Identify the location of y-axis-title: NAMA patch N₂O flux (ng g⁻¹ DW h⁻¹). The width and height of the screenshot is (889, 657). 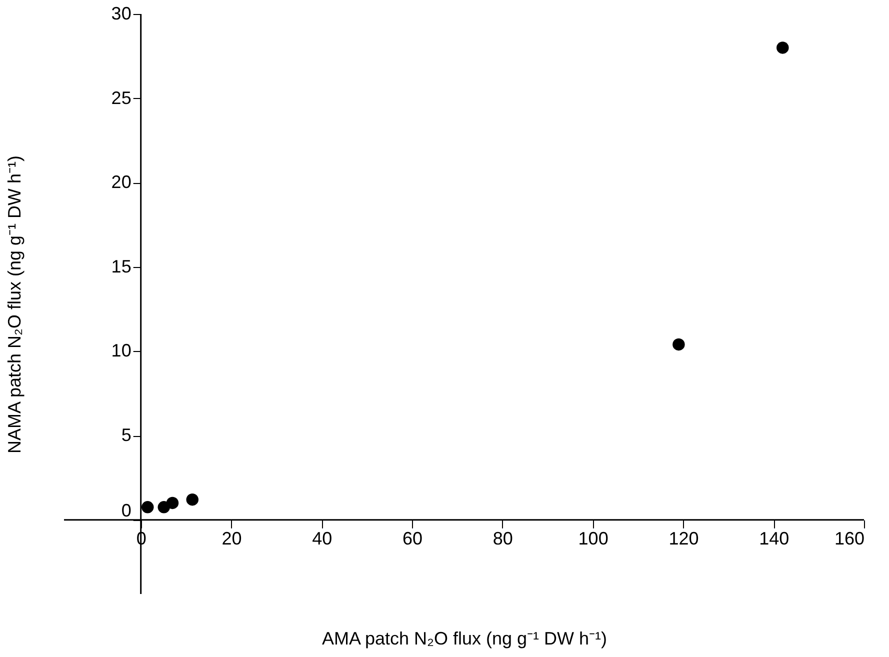
(14, 304).